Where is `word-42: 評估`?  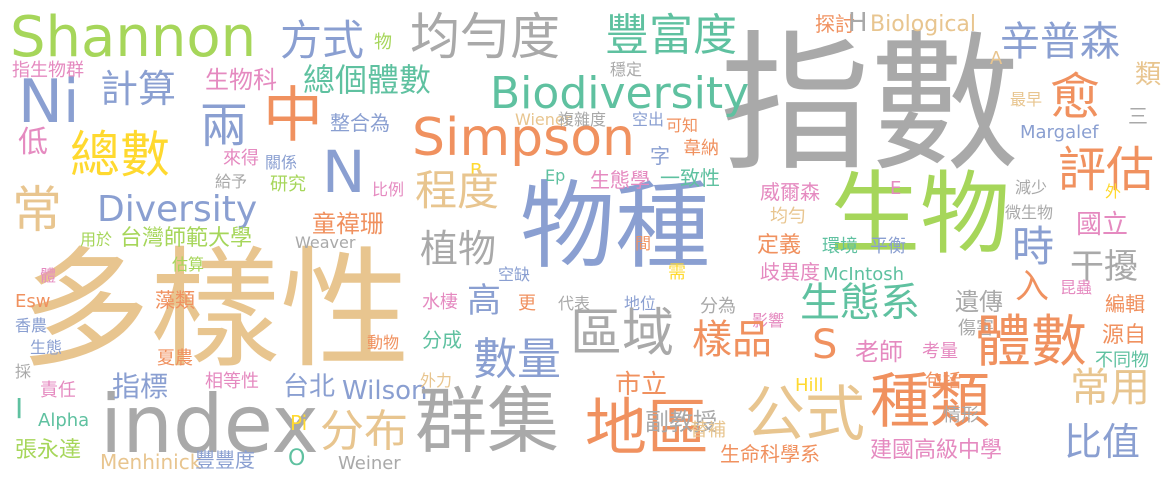 word-42: 評估 is located at coordinates (1106, 170).